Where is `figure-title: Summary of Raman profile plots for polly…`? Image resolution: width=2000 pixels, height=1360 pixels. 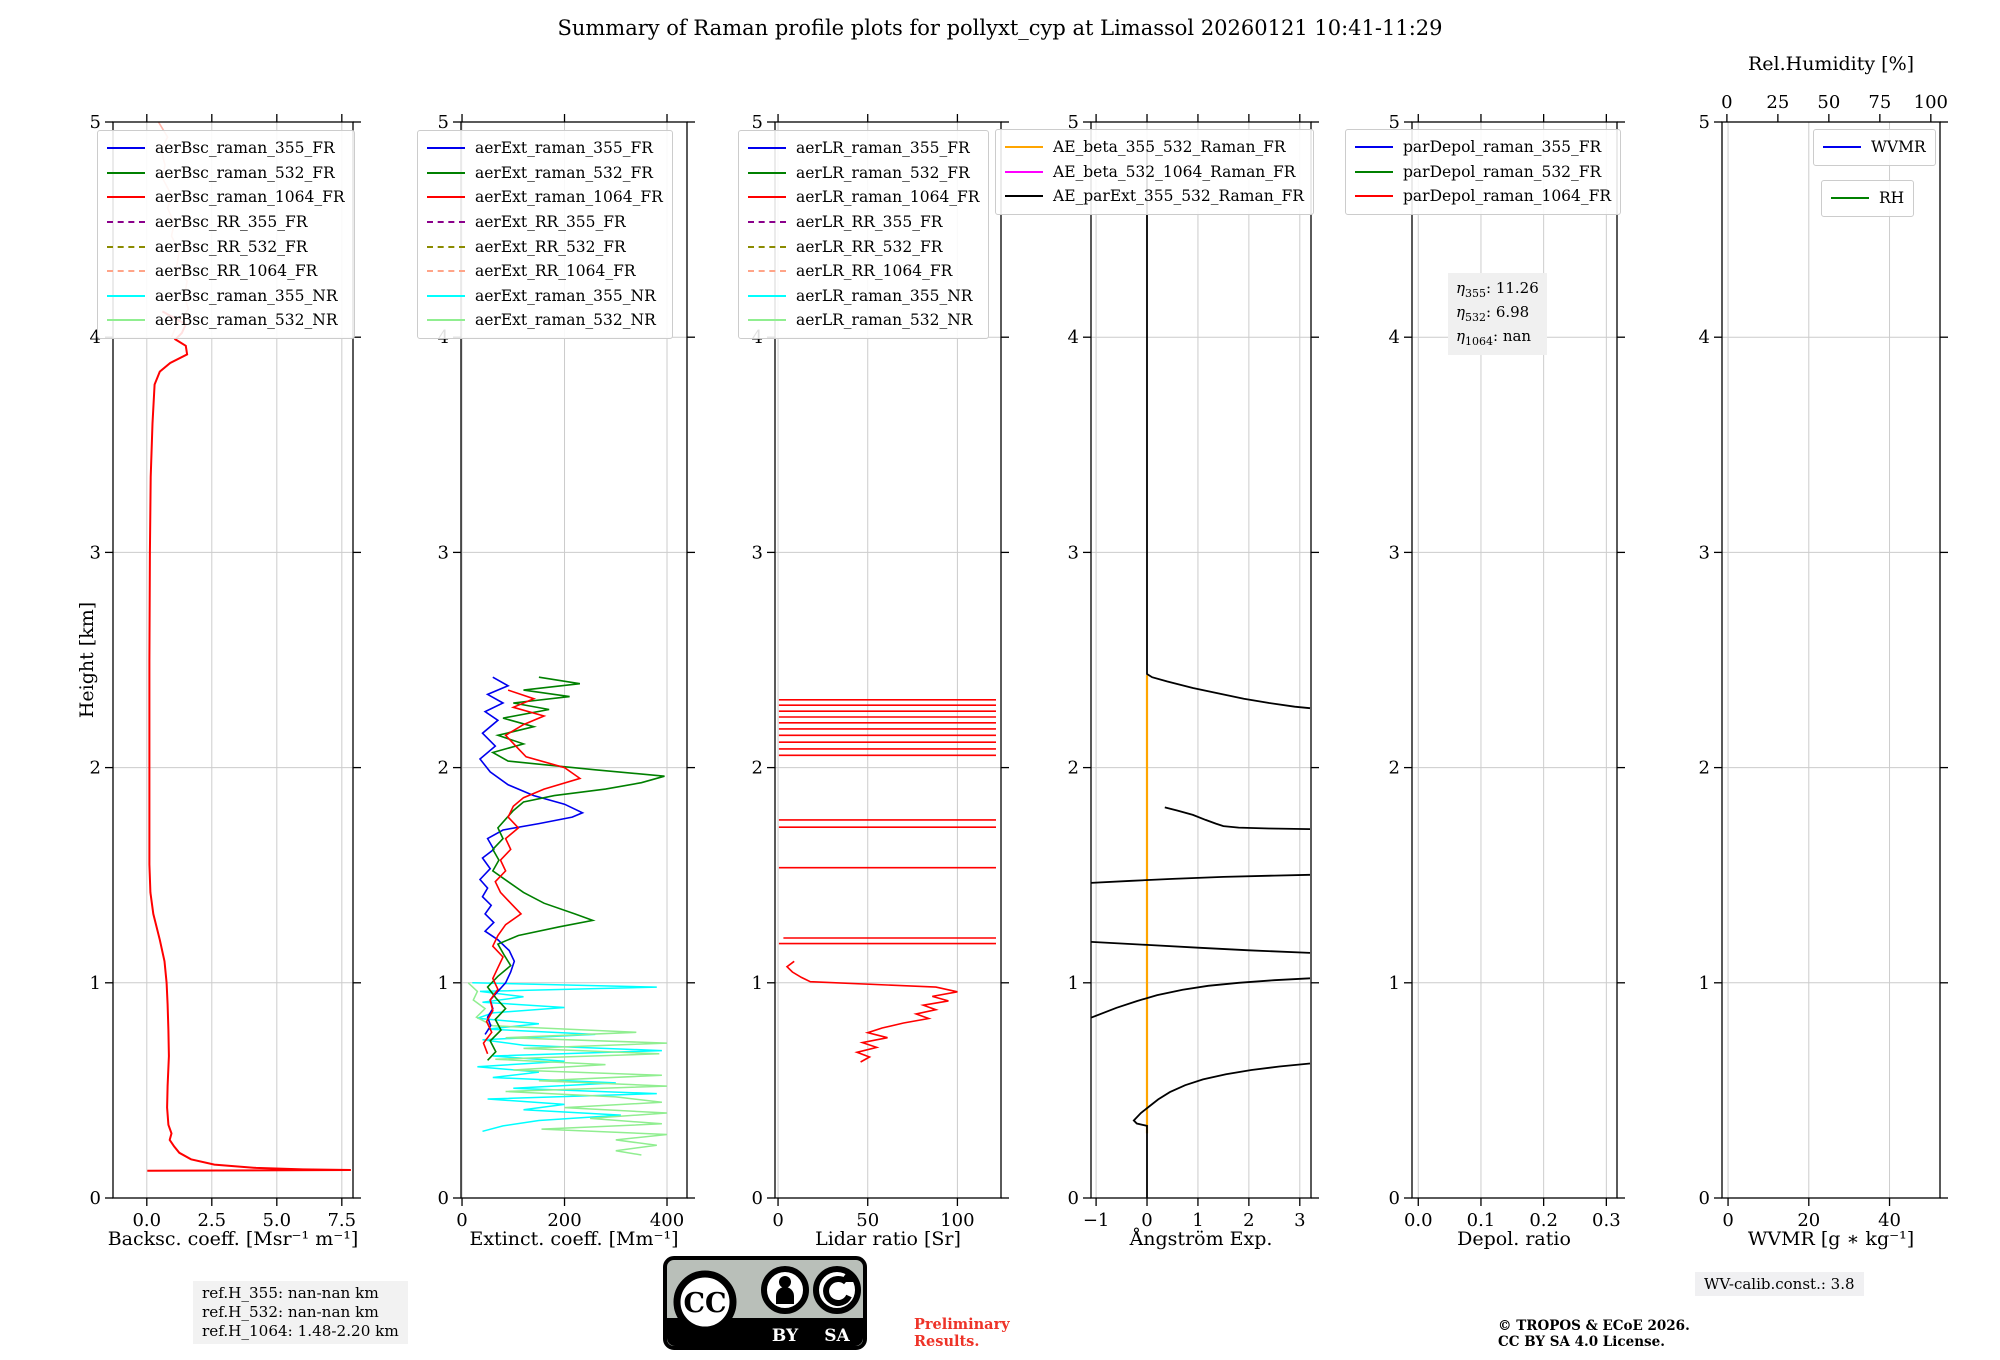
figure-title: Summary of Raman profile plots for polly… is located at coordinates (1000, 28).